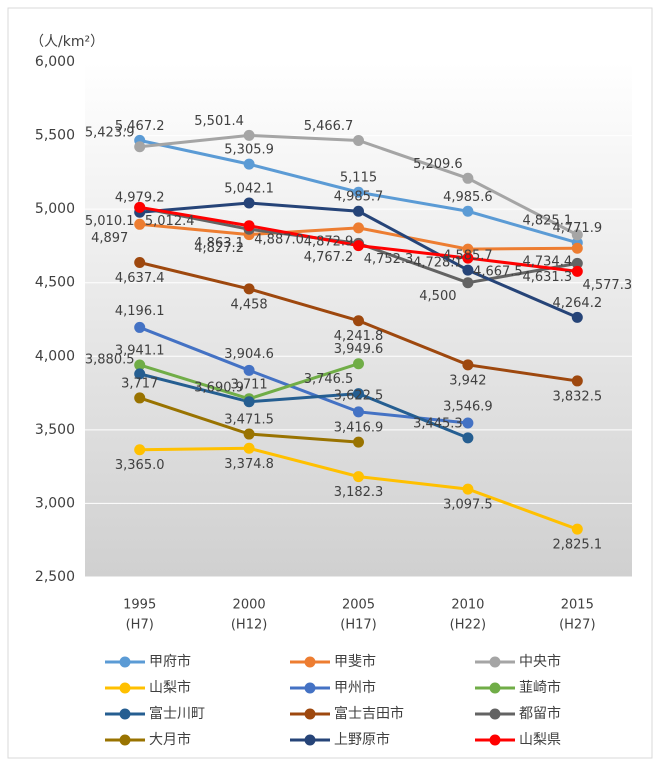 The width and height of the screenshot is (661, 769). What do you see at coordinates (468, 625) in the screenshot?
I see `x-tick-label: (H22)` at bounding box center [468, 625].